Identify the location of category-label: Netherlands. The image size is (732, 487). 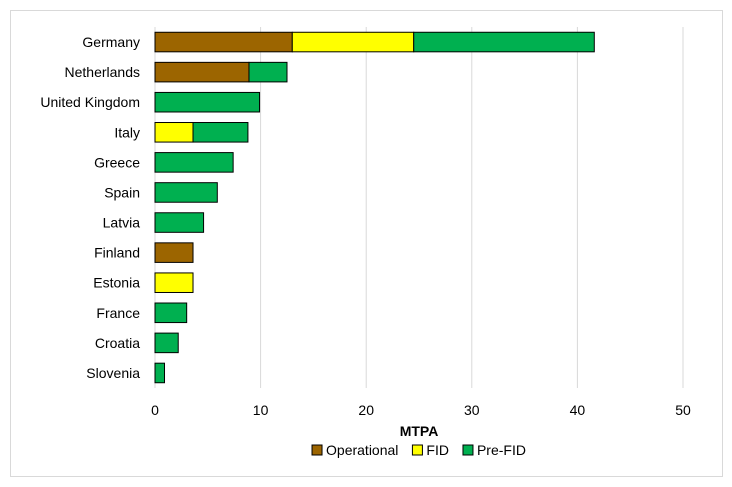
(103, 72).